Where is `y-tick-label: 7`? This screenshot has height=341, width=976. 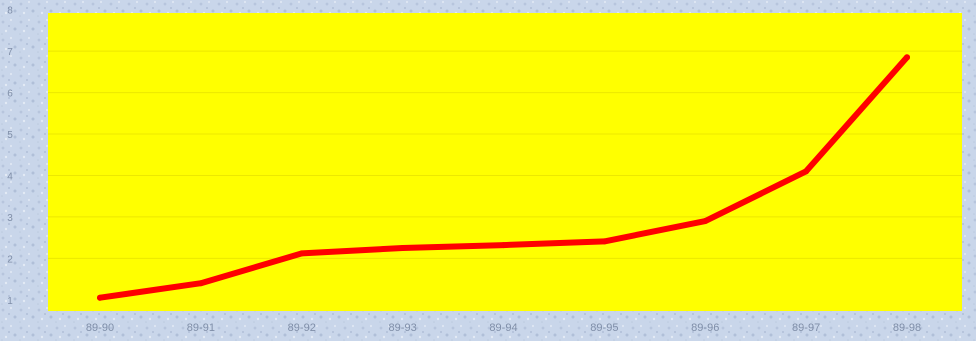
y-tick-label: 7 is located at coordinates (10, 52).